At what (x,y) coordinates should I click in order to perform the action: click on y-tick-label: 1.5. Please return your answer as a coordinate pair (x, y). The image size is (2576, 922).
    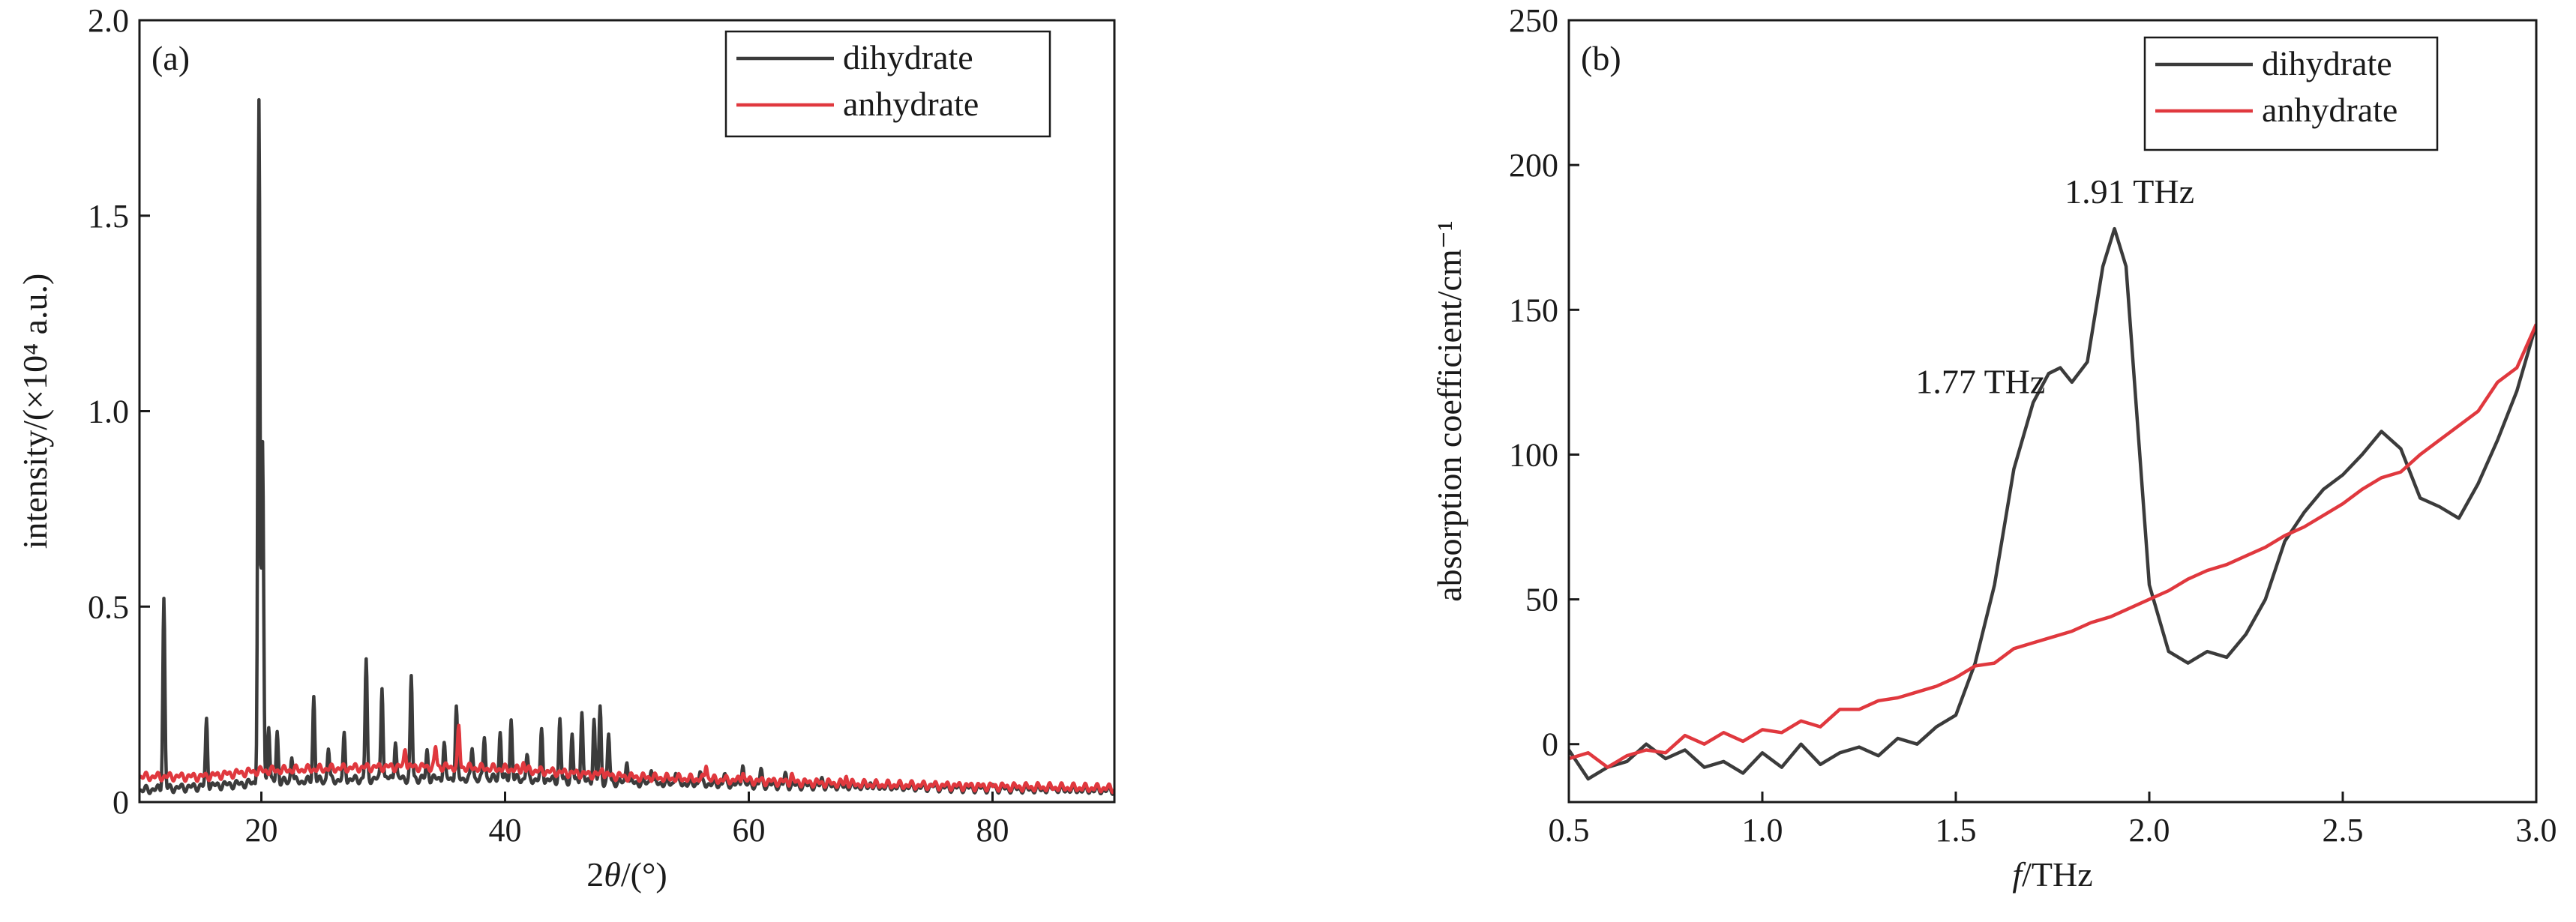
    Looking at the image, I should click on (109, 217).